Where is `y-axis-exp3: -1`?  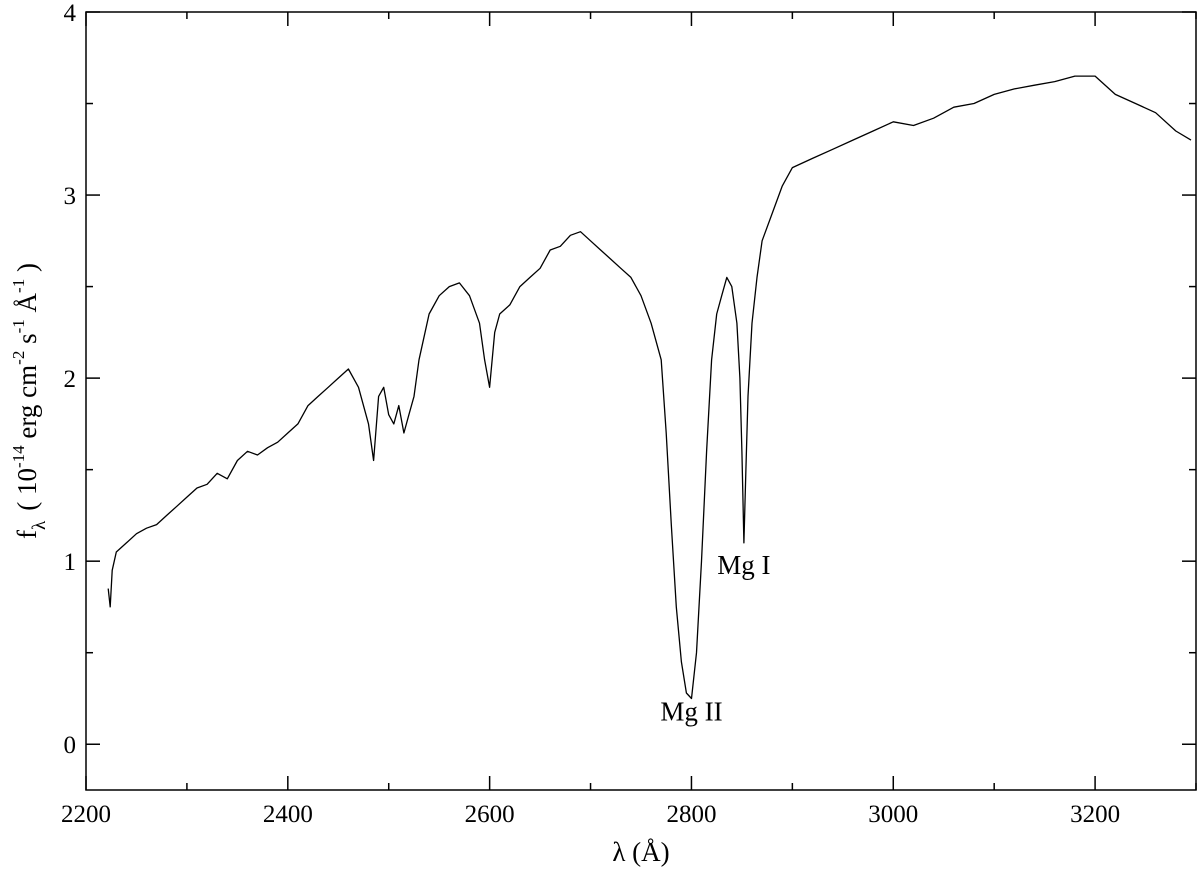
y-axis-exp3: -1 is located at coordinates (18, 326).